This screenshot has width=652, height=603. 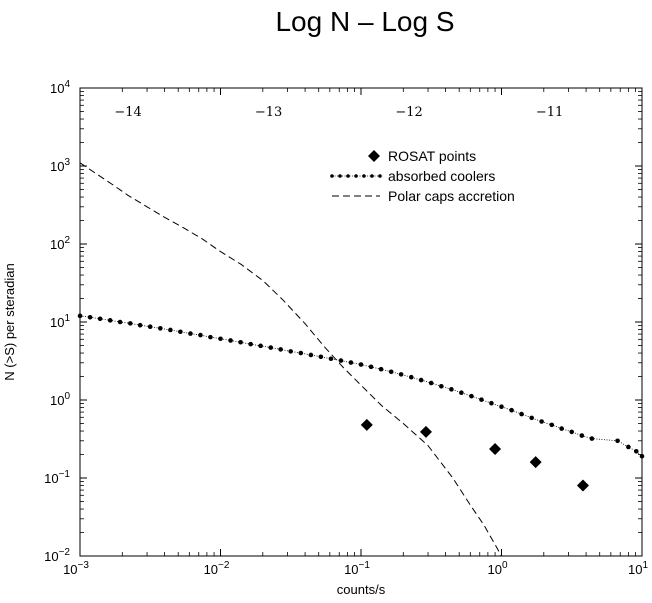 I want to click on y-tick-label: 10⁻¹, so click(x=57, y=477).